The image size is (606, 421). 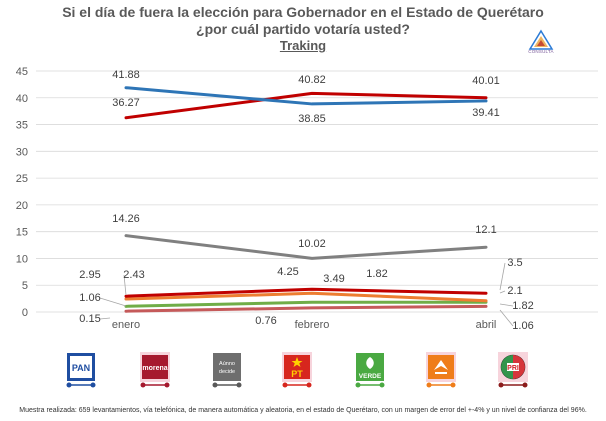 What do you see at coordinates (514, 291) in the screenshot?
I see `data-label-mc: 2.1` at bounding box center [514, 291].